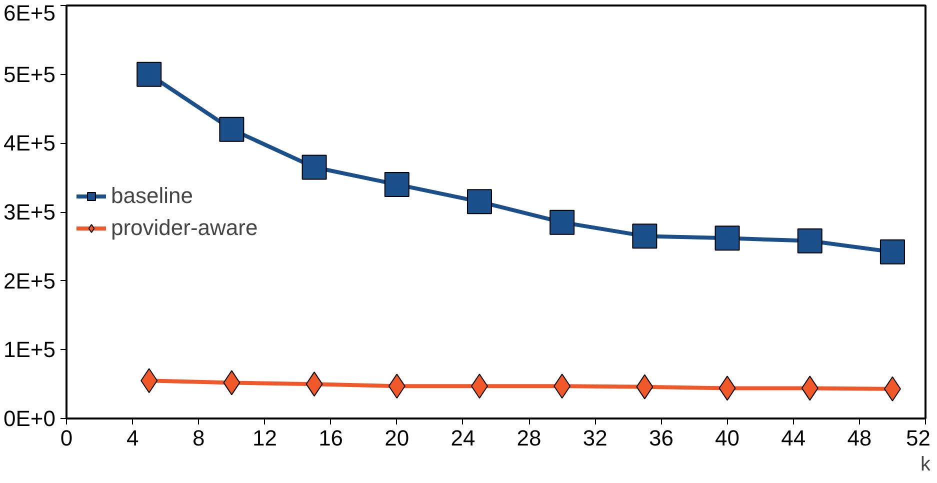 This screenshot has width=937, height=483. What do you see at coordinates (397, 438) in the screenshot?
I see `x-tick-label: 20` at bounding box center [397, 438].